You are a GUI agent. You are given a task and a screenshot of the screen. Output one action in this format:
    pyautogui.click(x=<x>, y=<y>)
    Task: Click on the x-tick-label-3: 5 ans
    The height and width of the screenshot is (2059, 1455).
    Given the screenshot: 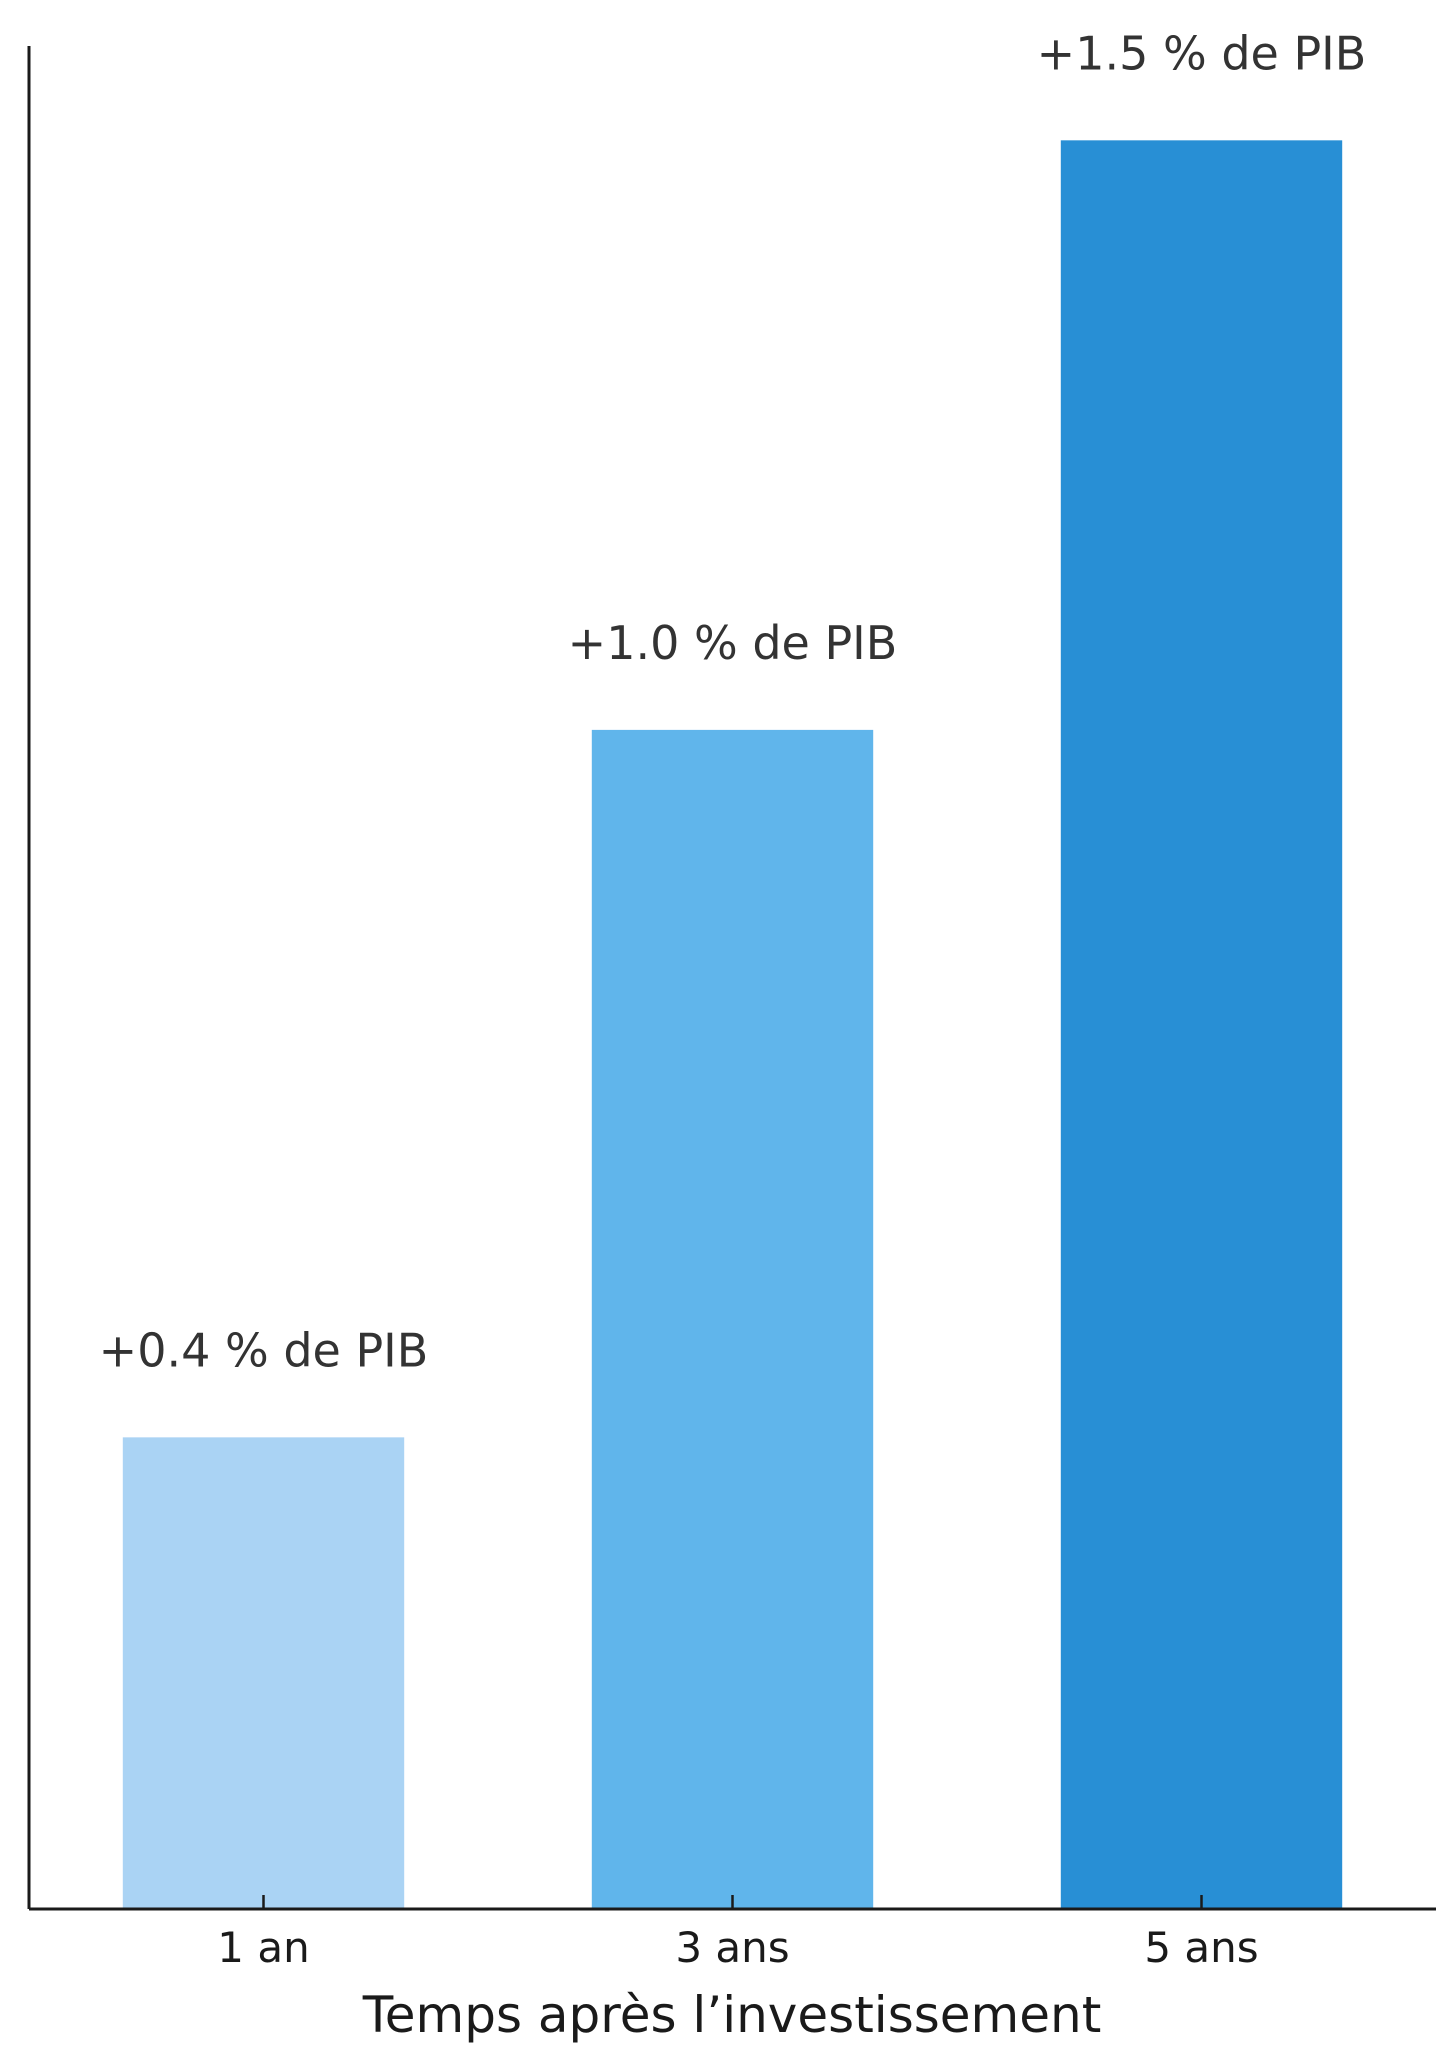 What is the action you would take?
    pyautogui.click(x=1201, y=1947)
    